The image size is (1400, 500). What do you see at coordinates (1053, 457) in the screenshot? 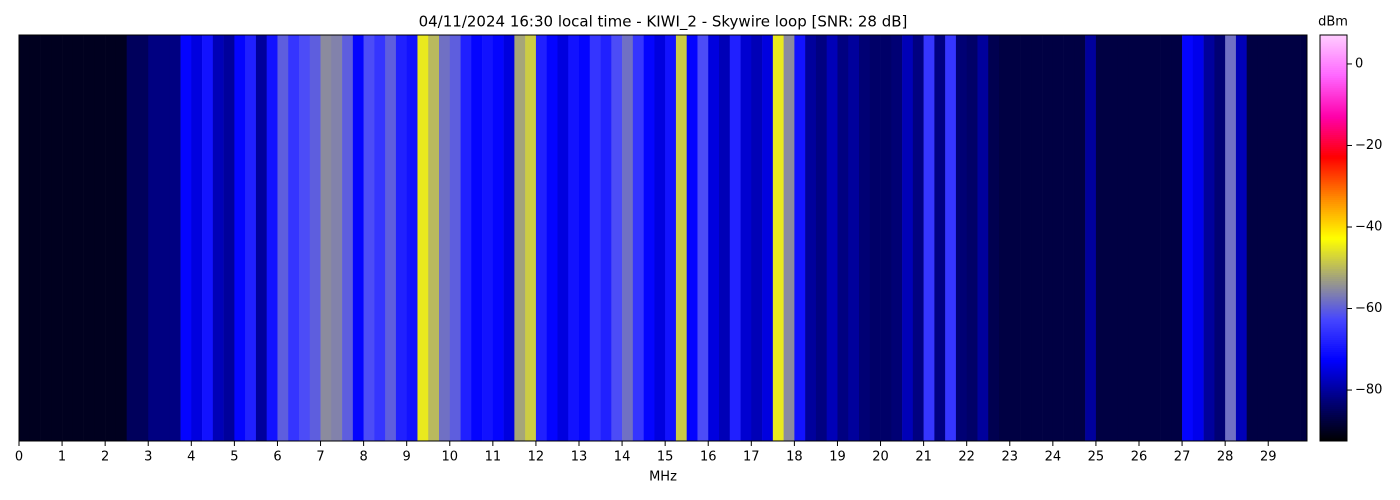
I see `x-tick-label: 24` at bounding box center [1053, 457].